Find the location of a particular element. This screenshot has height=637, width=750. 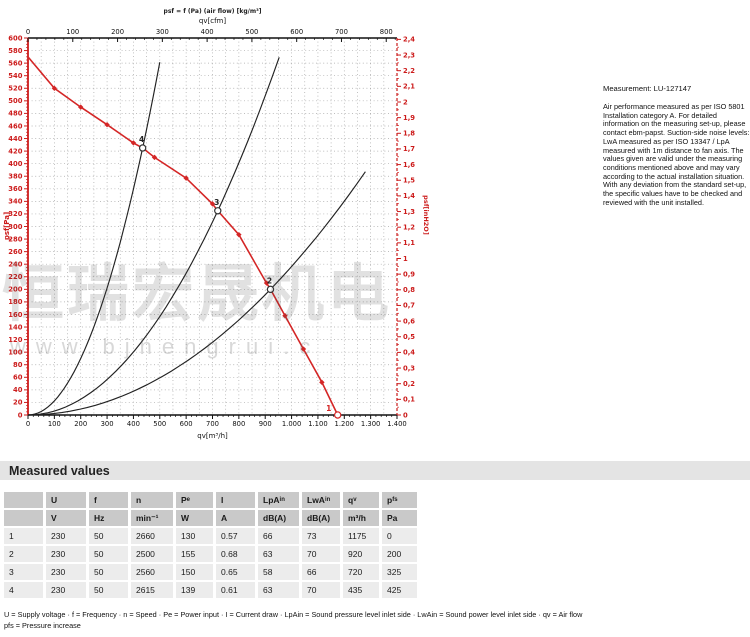

column-unit: m³/h is located at coordinates (361, 518).